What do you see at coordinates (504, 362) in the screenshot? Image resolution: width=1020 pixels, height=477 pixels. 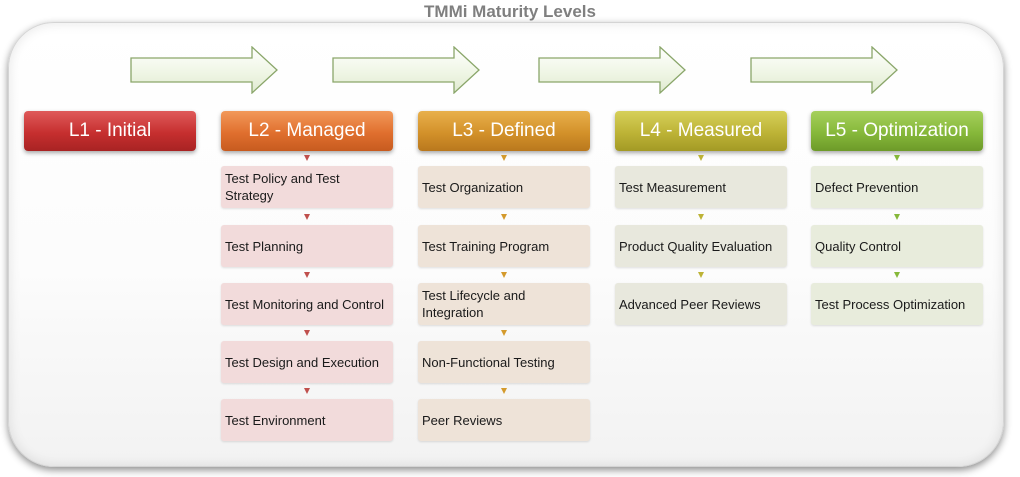 I see `process-area-item: Non-Functional Testing` at bounding box center [504, 362].